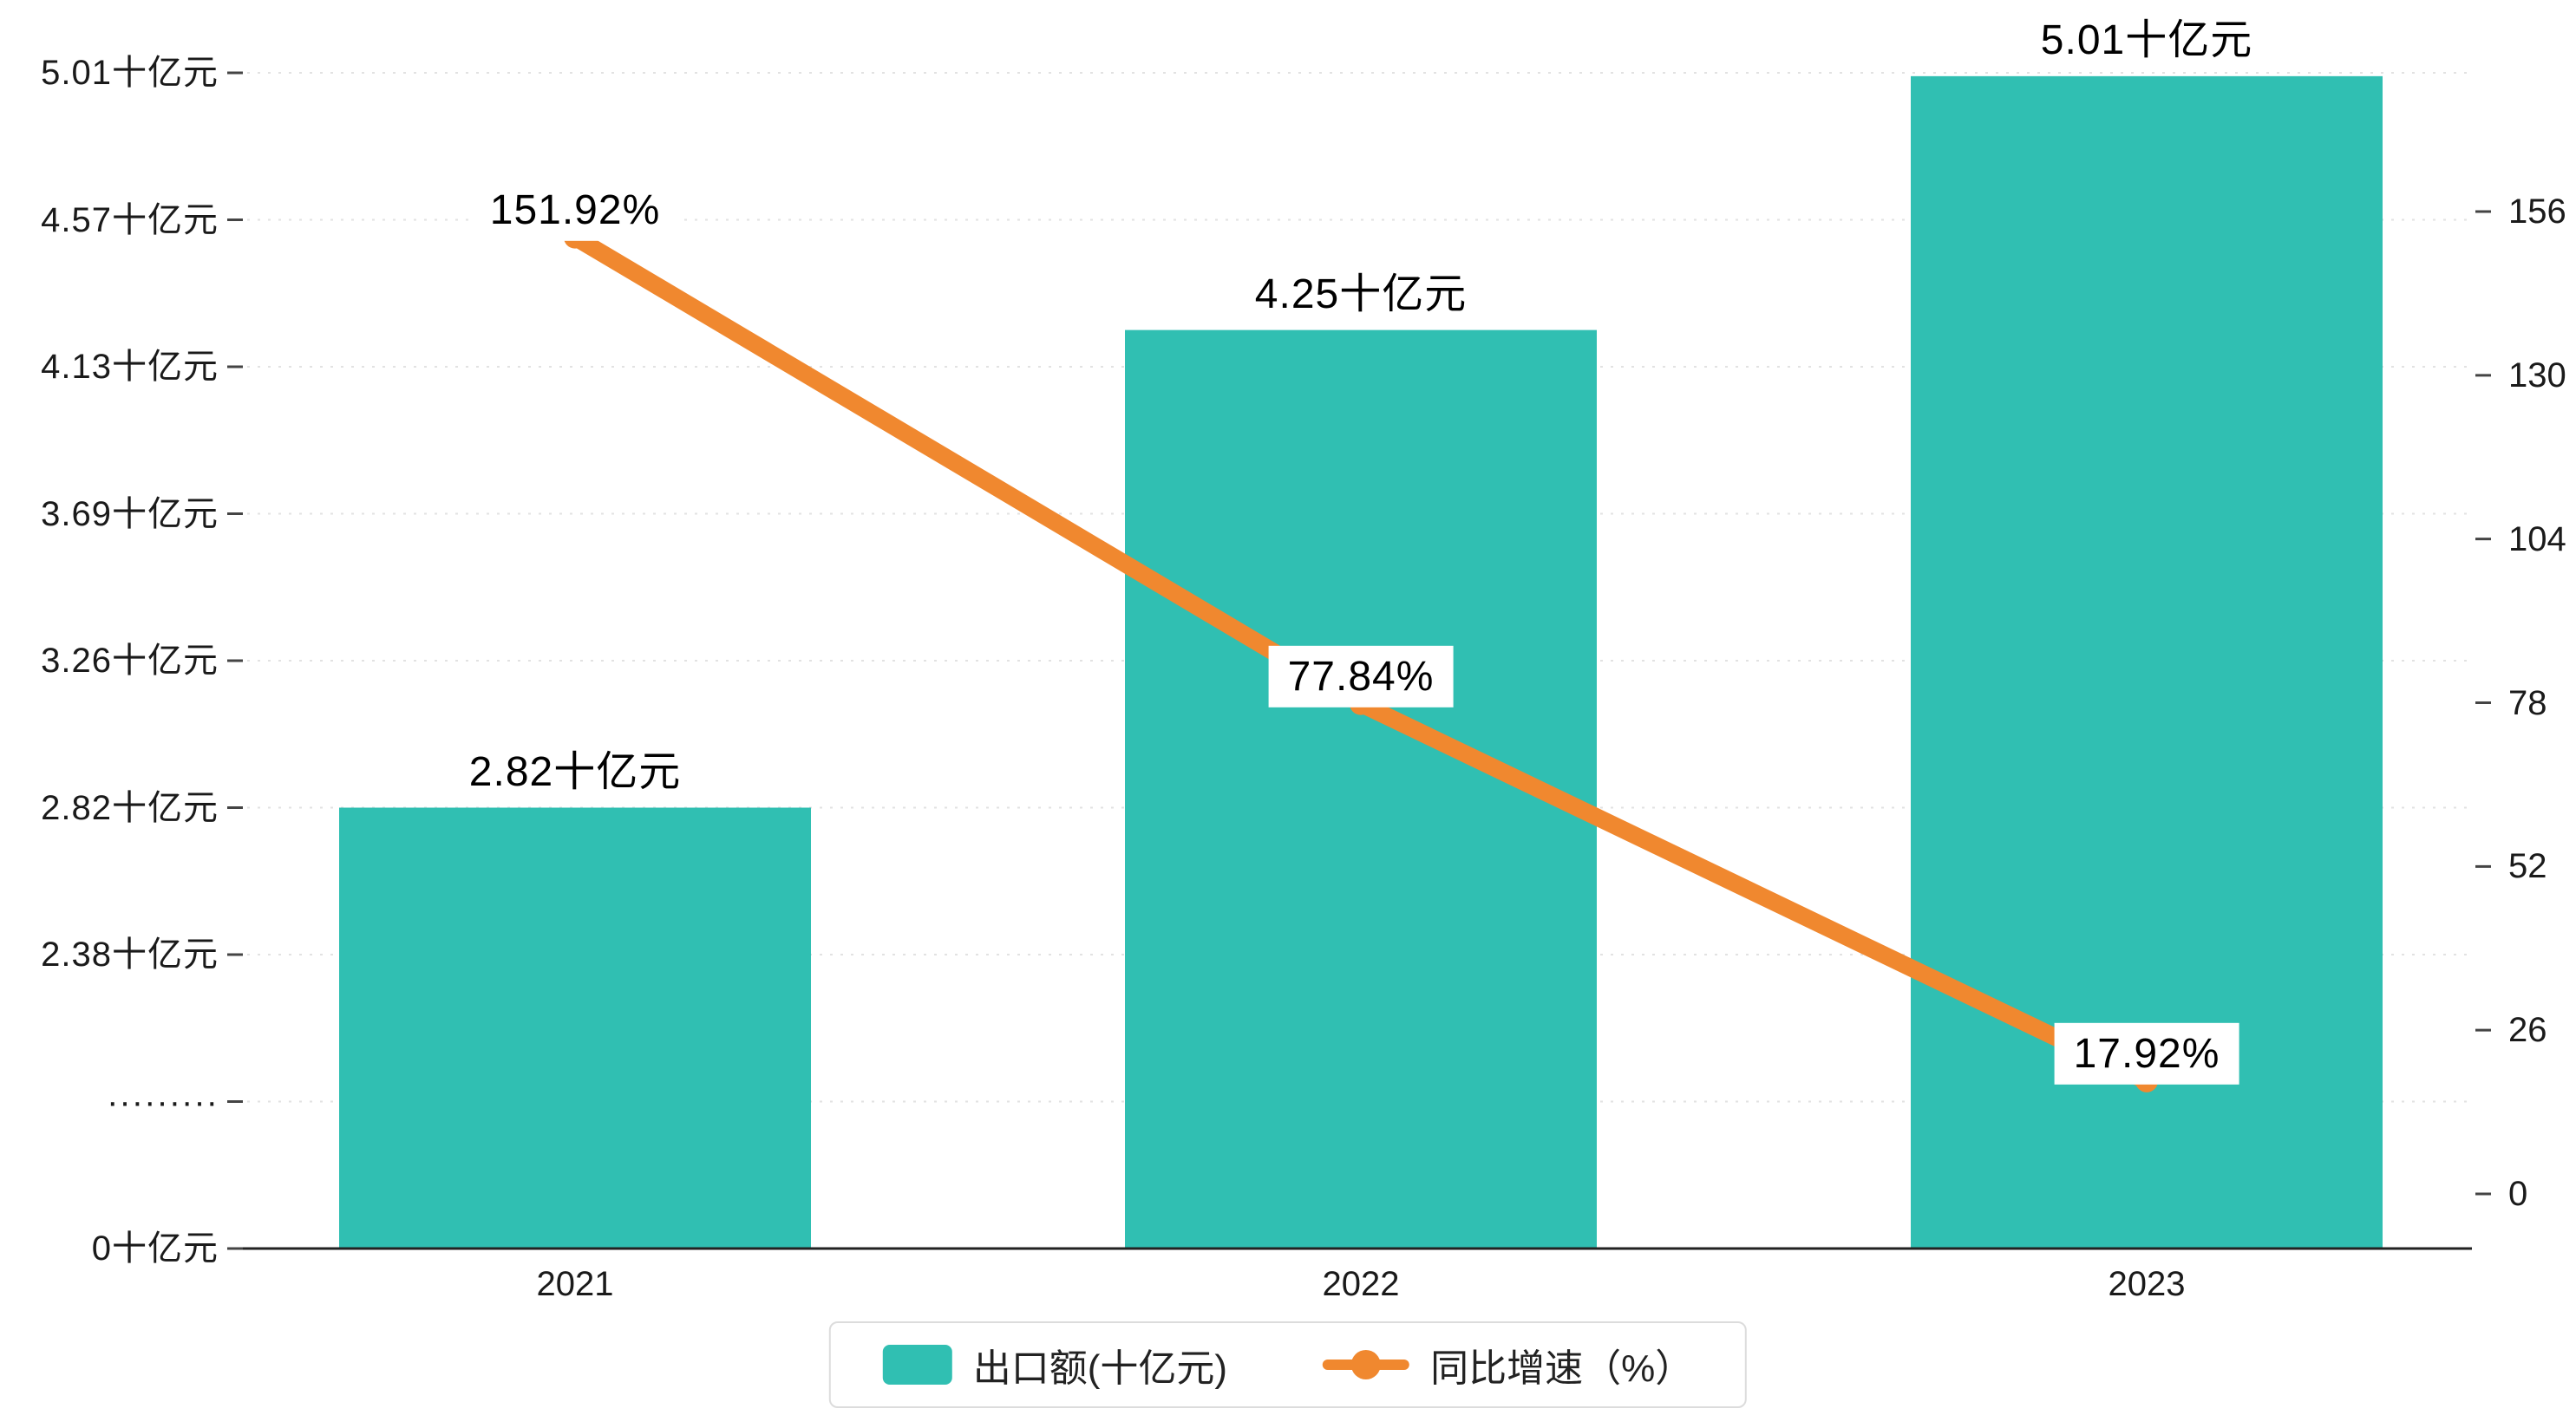 The image size is (2576, 1415). I want to click on legend: 出口额(十亿元) 同比增速（%）, so click(1288, 1364).